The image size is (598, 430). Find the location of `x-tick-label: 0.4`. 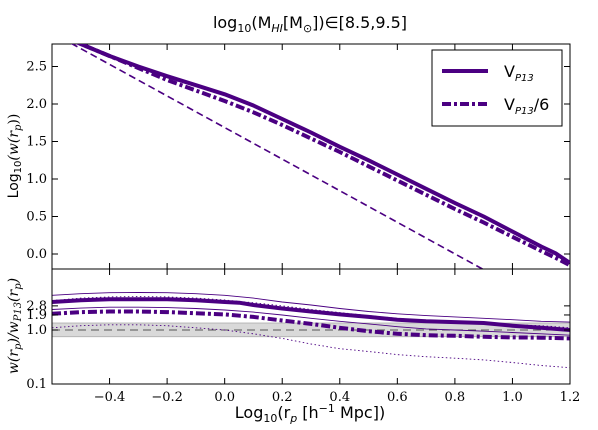

x-tick-label: 0.4 is located at coordinates (339, 397).